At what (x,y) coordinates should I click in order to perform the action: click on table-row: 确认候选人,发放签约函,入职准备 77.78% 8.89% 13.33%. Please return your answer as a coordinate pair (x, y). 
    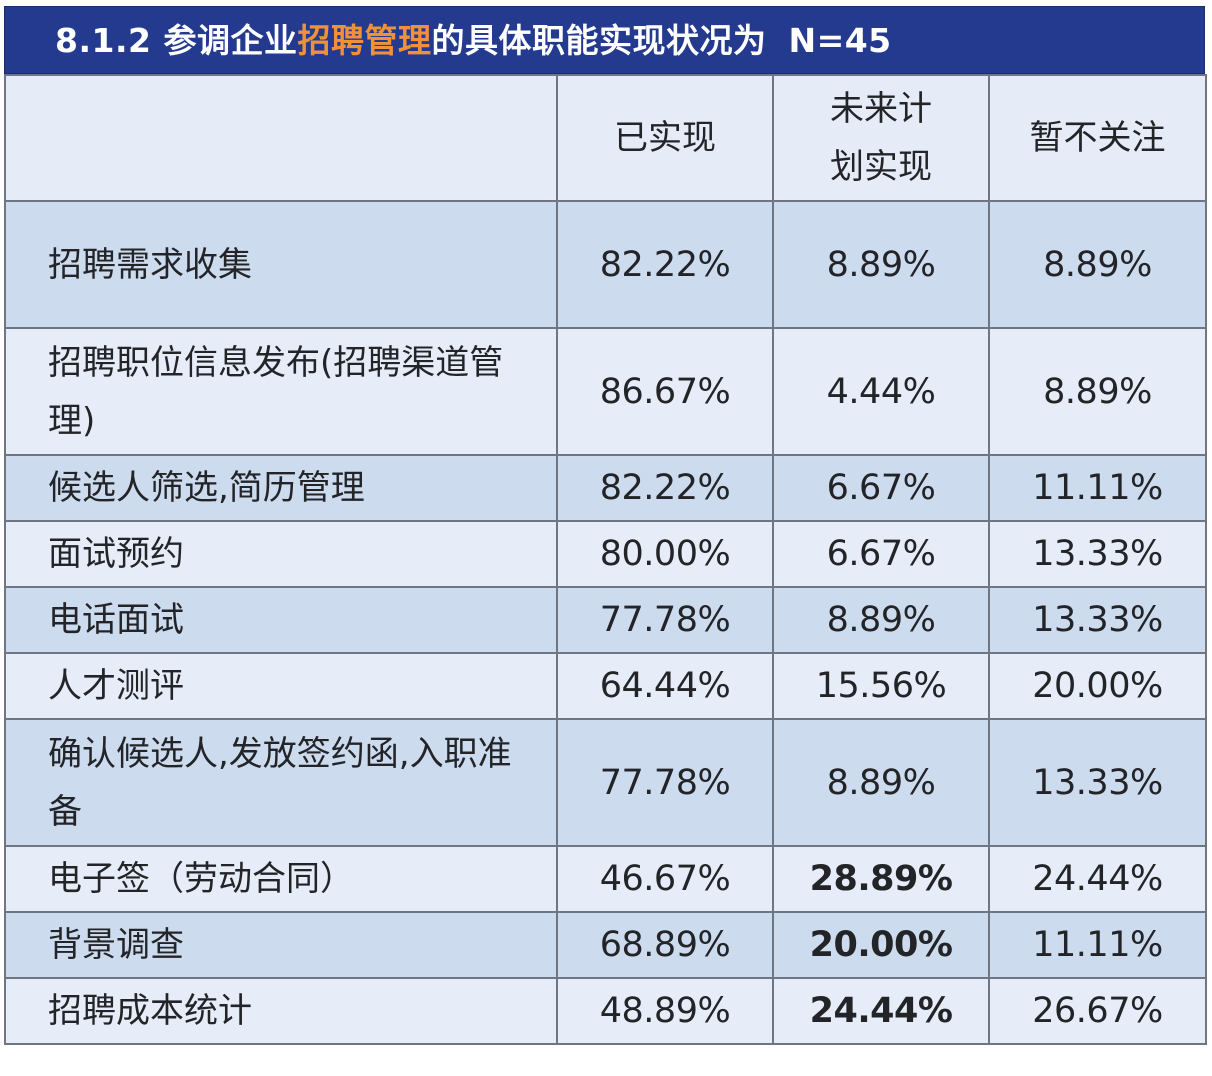
    Looking at the image, I should click on (605, 782).